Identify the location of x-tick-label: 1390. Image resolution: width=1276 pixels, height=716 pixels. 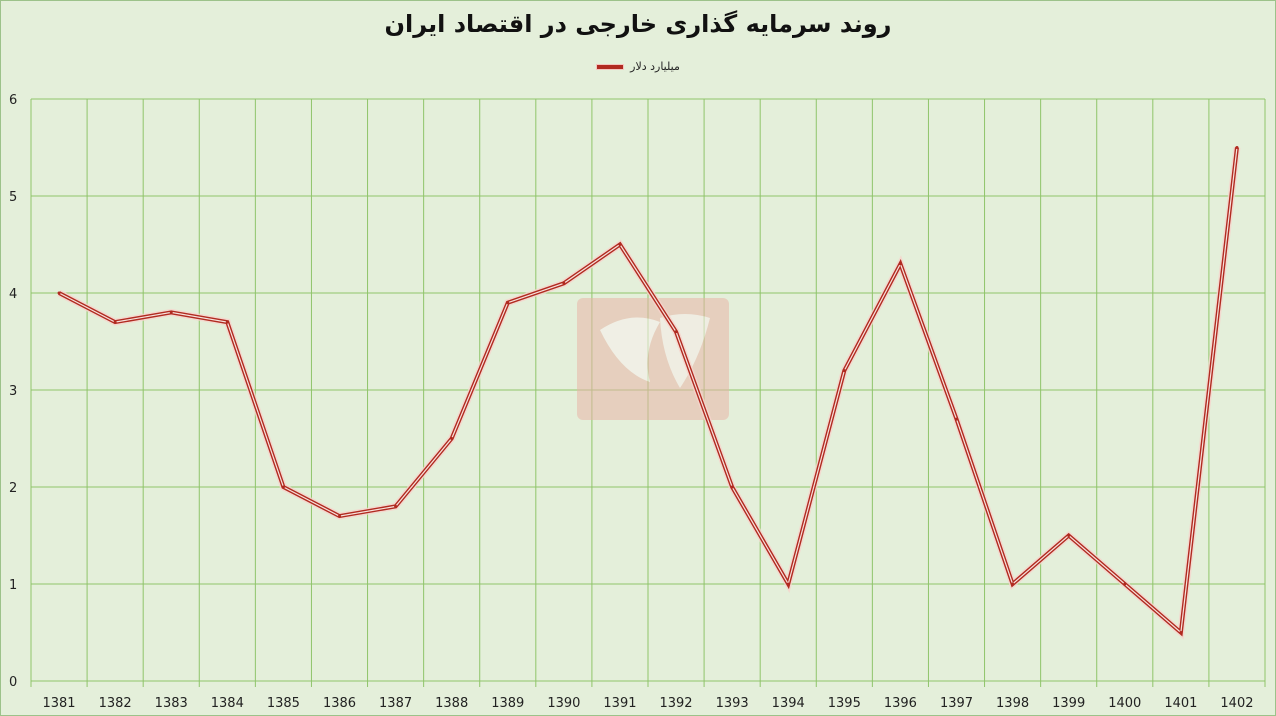
(563, 703).